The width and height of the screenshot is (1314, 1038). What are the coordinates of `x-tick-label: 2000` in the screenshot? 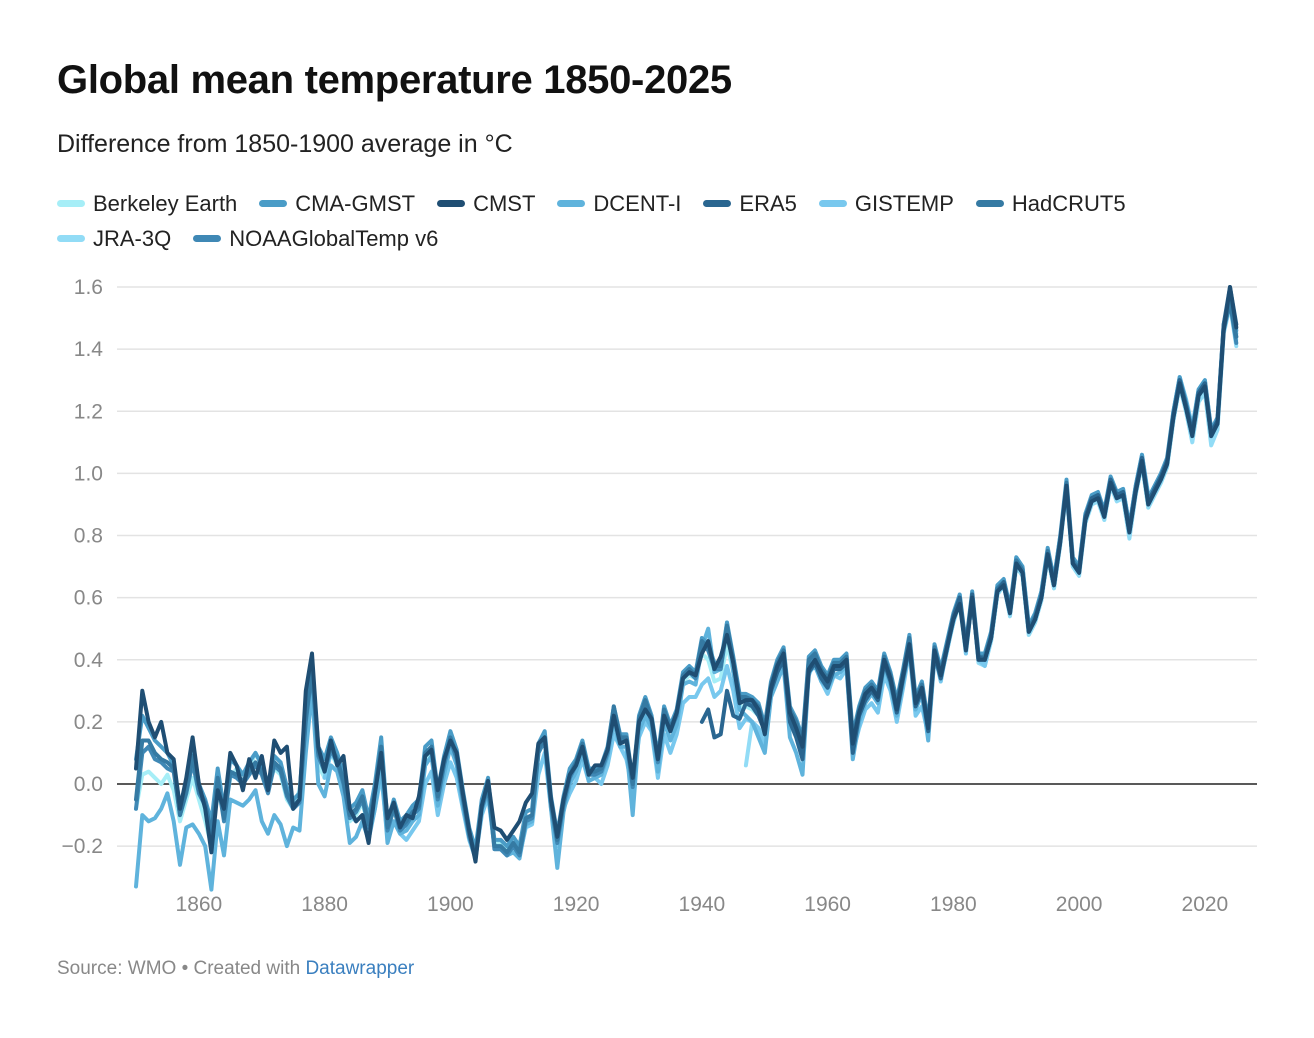 It's located at (1079, 904).